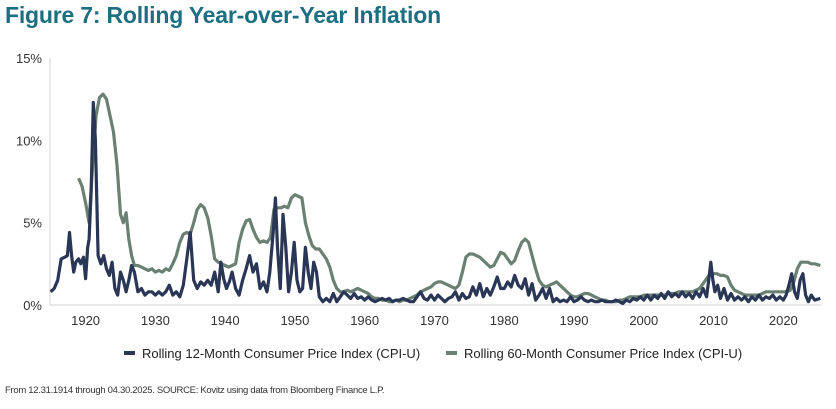  What do you see at coordinates (225, 320) in the screenshot?
I see `x-tick-label: 1940` at bounding box center [225, 320].